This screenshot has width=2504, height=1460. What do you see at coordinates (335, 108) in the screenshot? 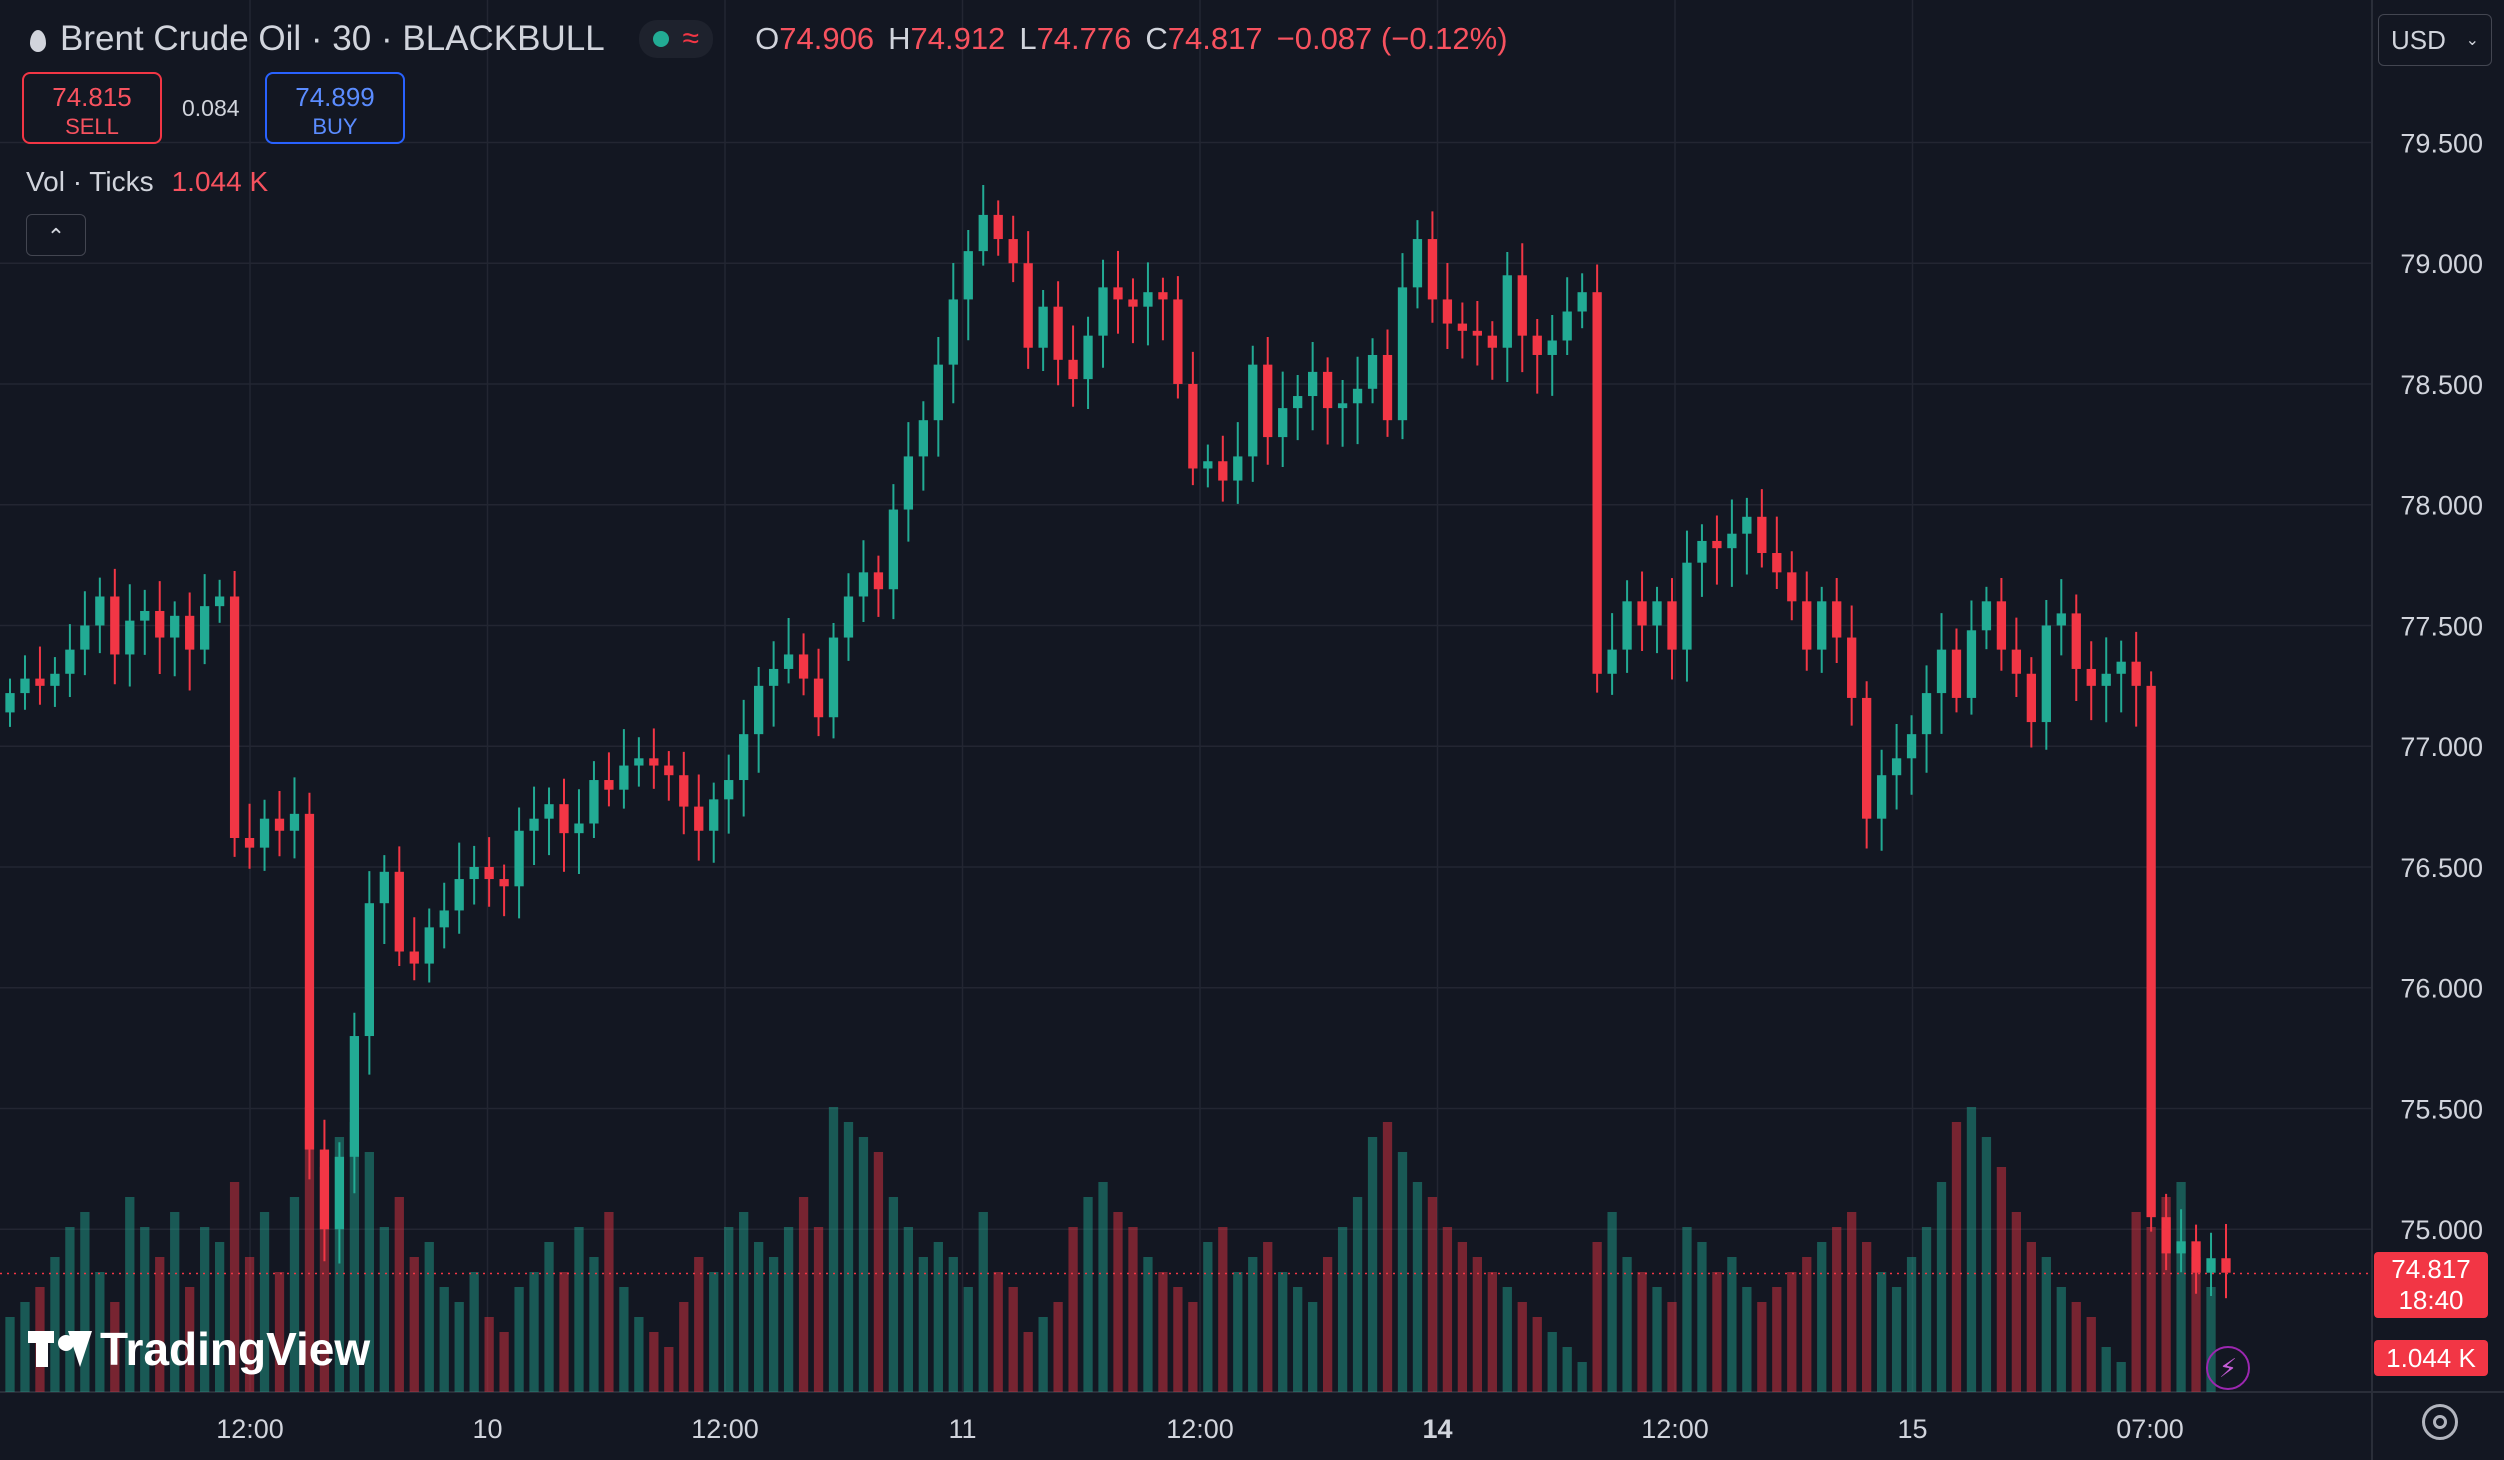
I see `buy-button: 74.899 BUY` at bounding box center [335, 108].